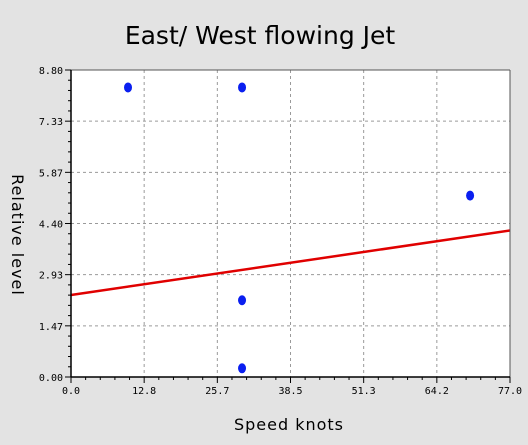  Describe the element at coordinates (217, 391) in the screenshot. I see `x-tick-label: 25.7` at that location.